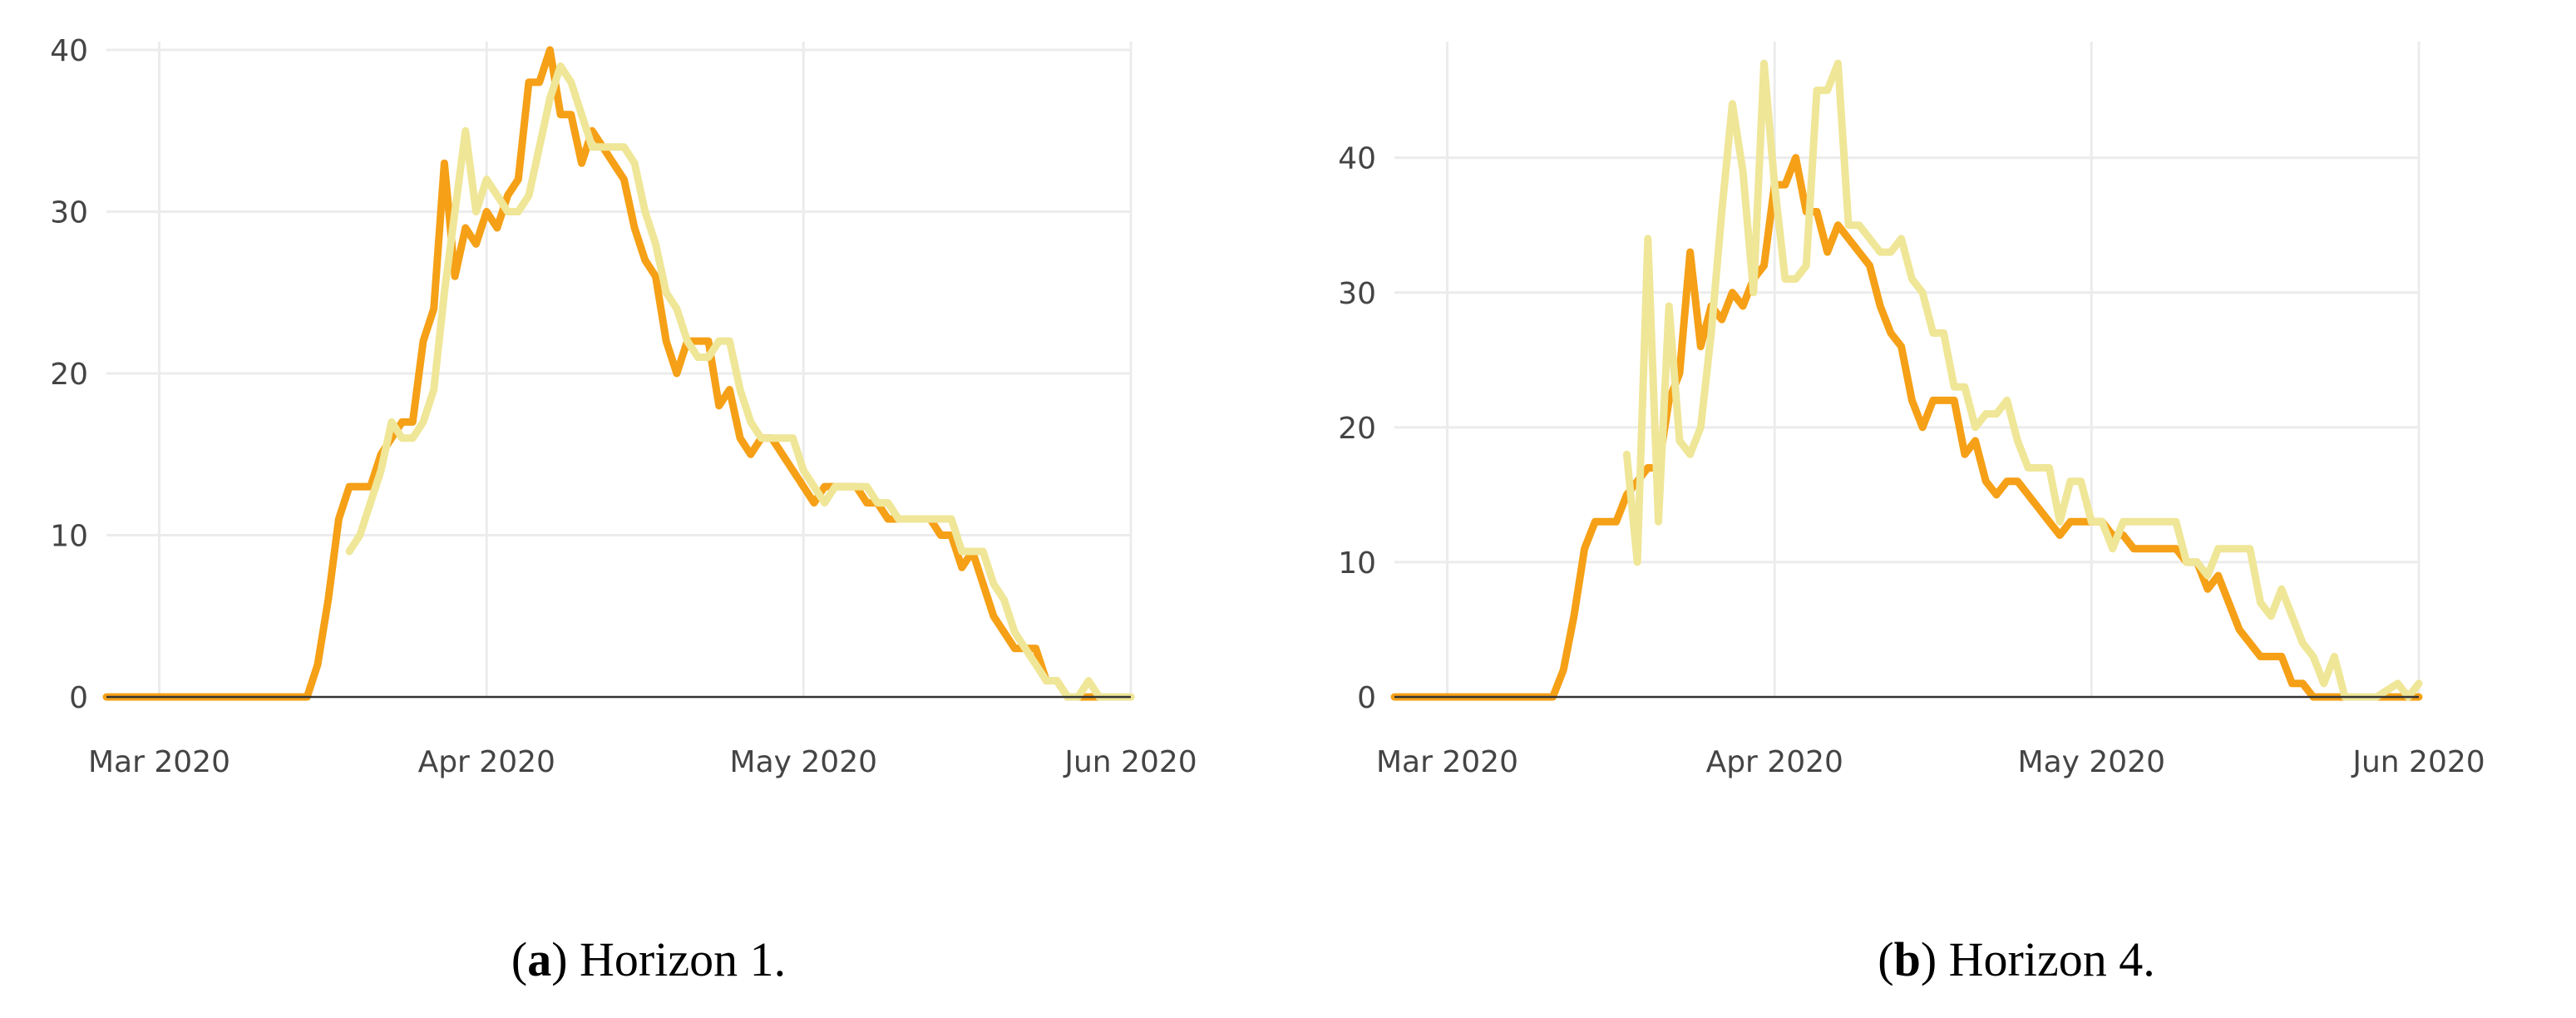 The width and height of the screenshot is (2576, 1018). I want to click on caption-b: (b) Horizon 4., so click(2016, 959).